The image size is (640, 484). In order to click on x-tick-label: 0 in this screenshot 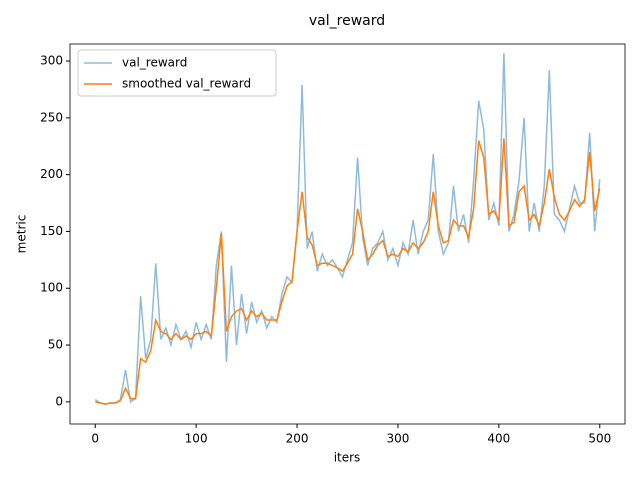, I will do `click(95, 439)`.